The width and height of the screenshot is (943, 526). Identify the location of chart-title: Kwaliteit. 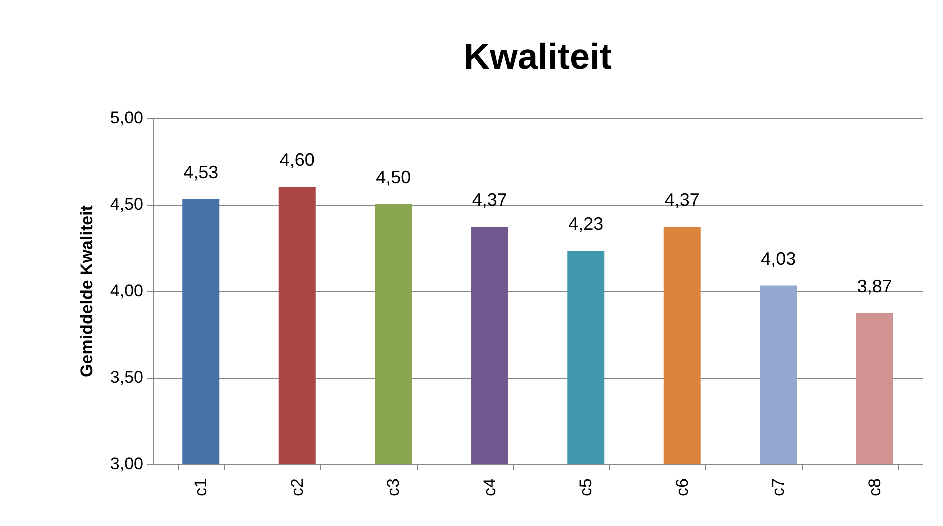
(538, 56).